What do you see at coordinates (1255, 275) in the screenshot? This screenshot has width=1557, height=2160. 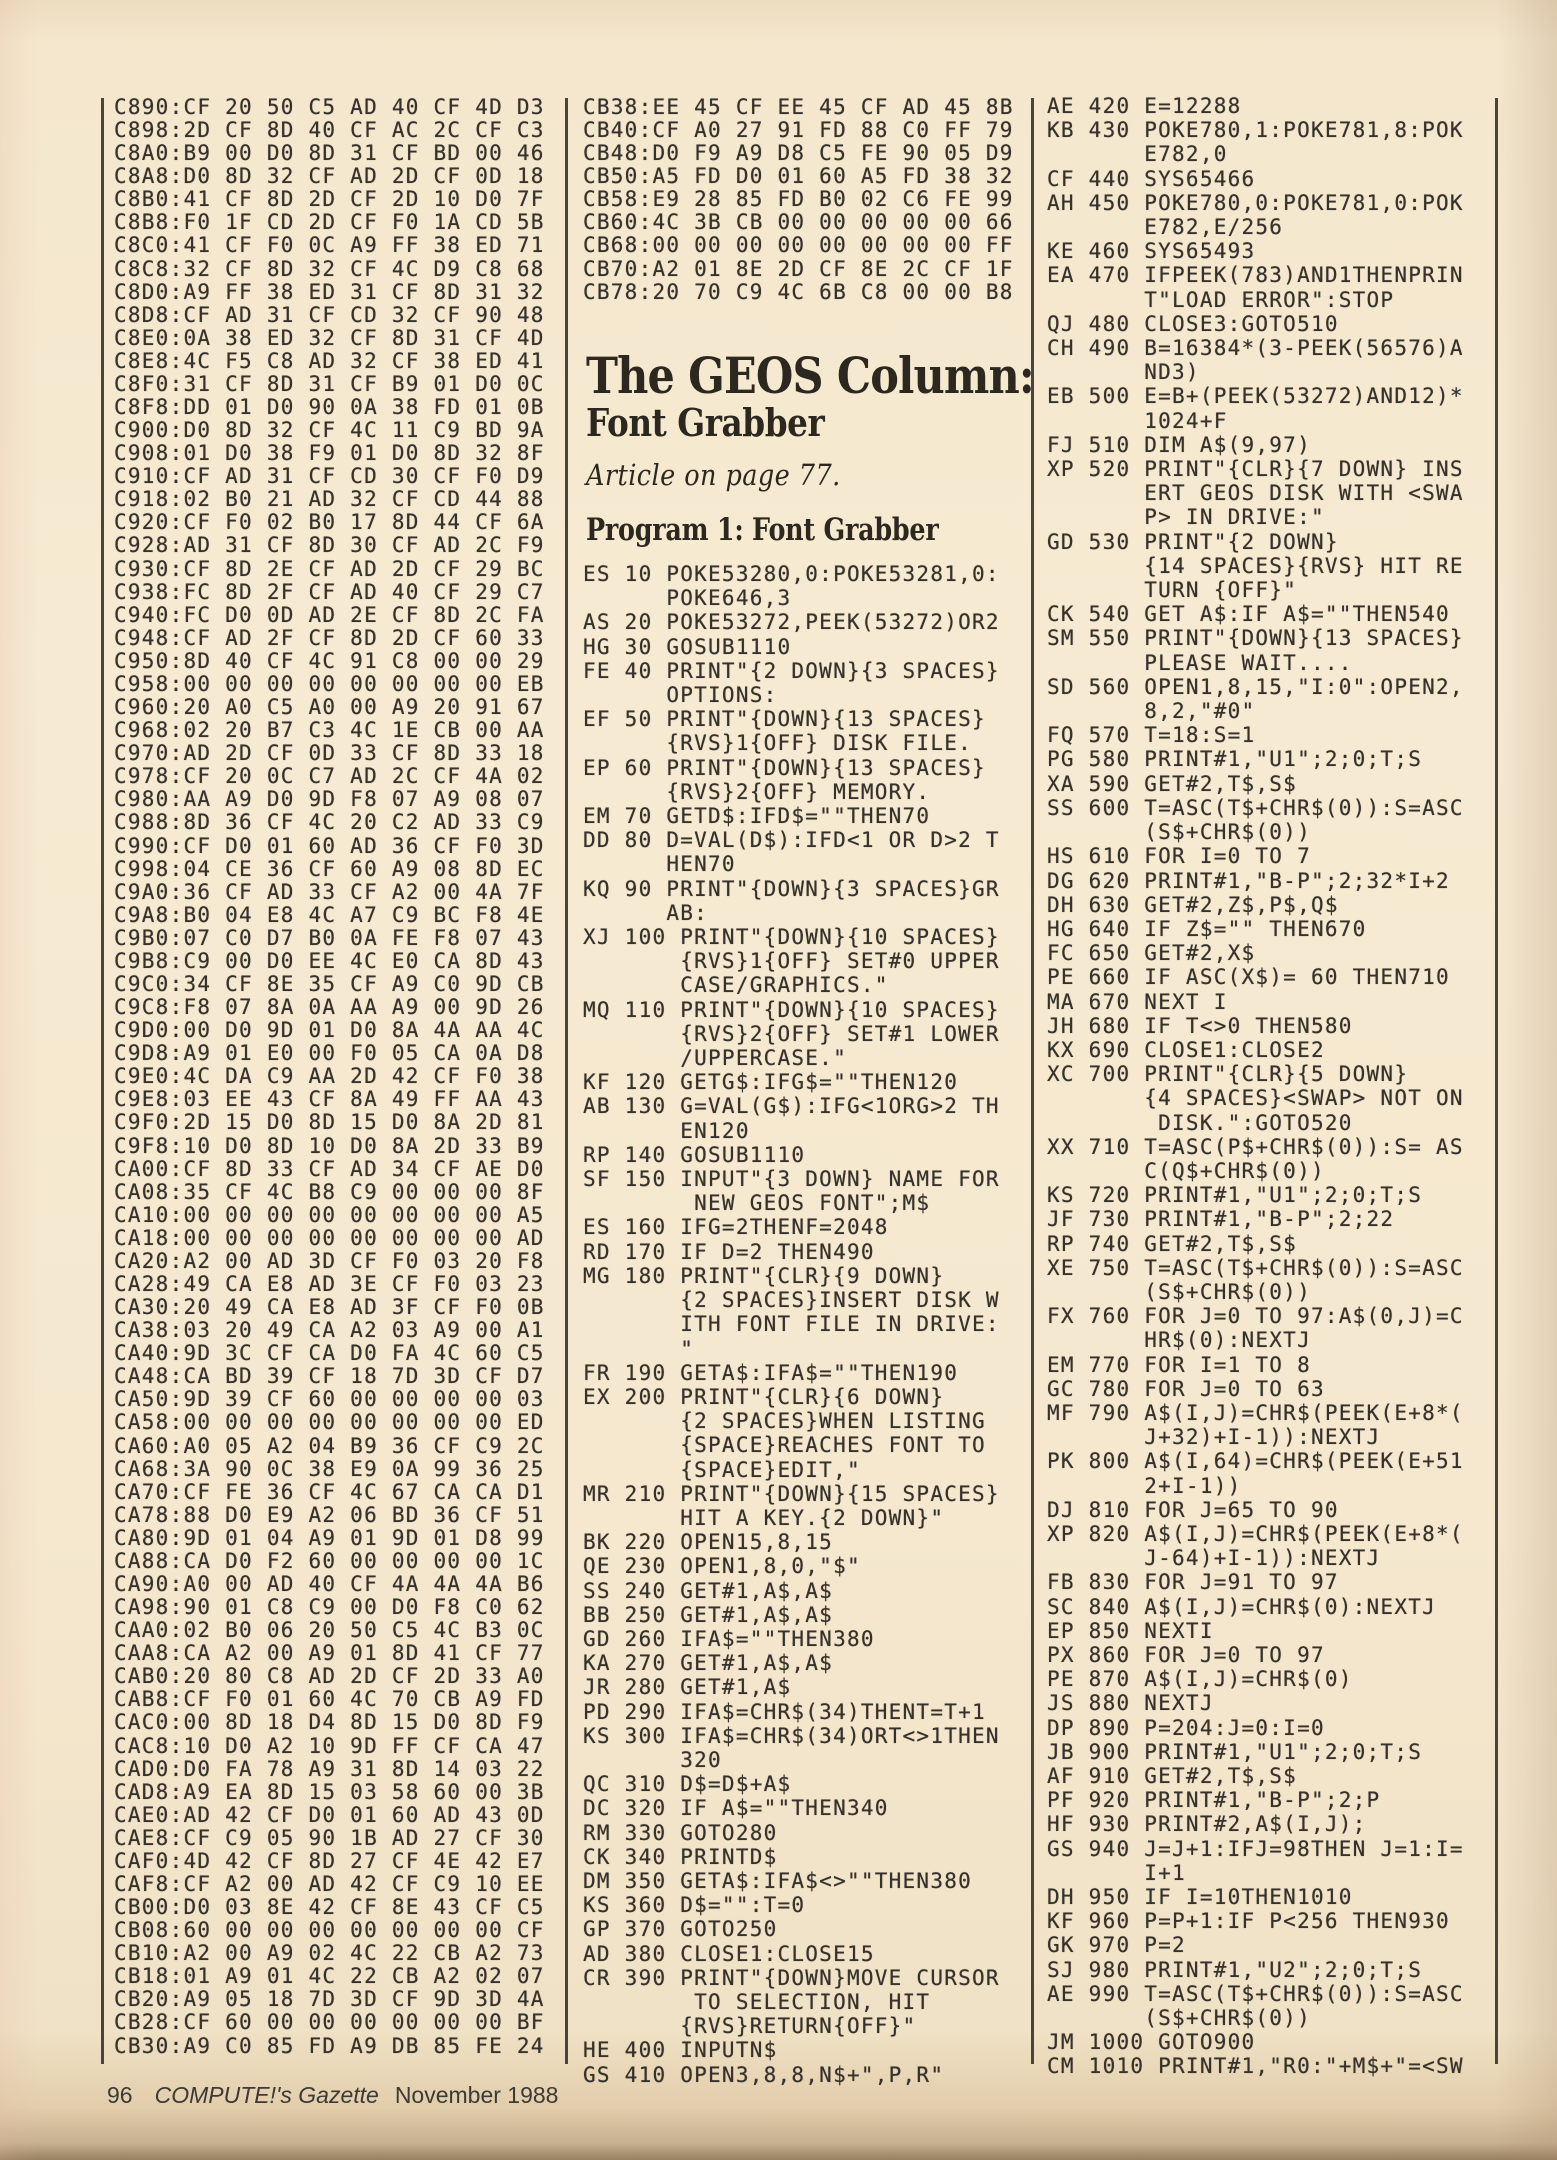 I see `basic-code-line: EA 470 IFPEEK(783)AND1THENPRIN` at bounding box center [1255, 275].